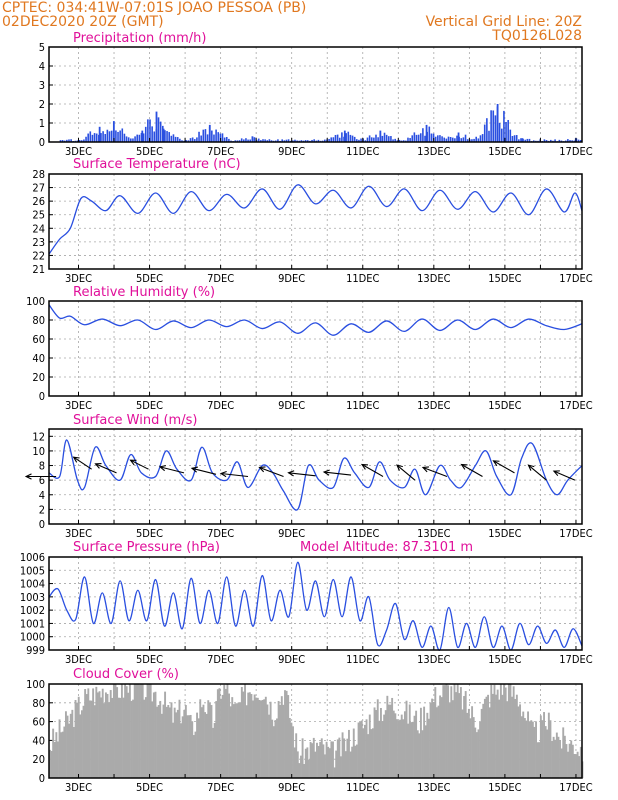 The image size is (618, 800). I want to click on x-tick-label: 9DEC, so click(291, 787).